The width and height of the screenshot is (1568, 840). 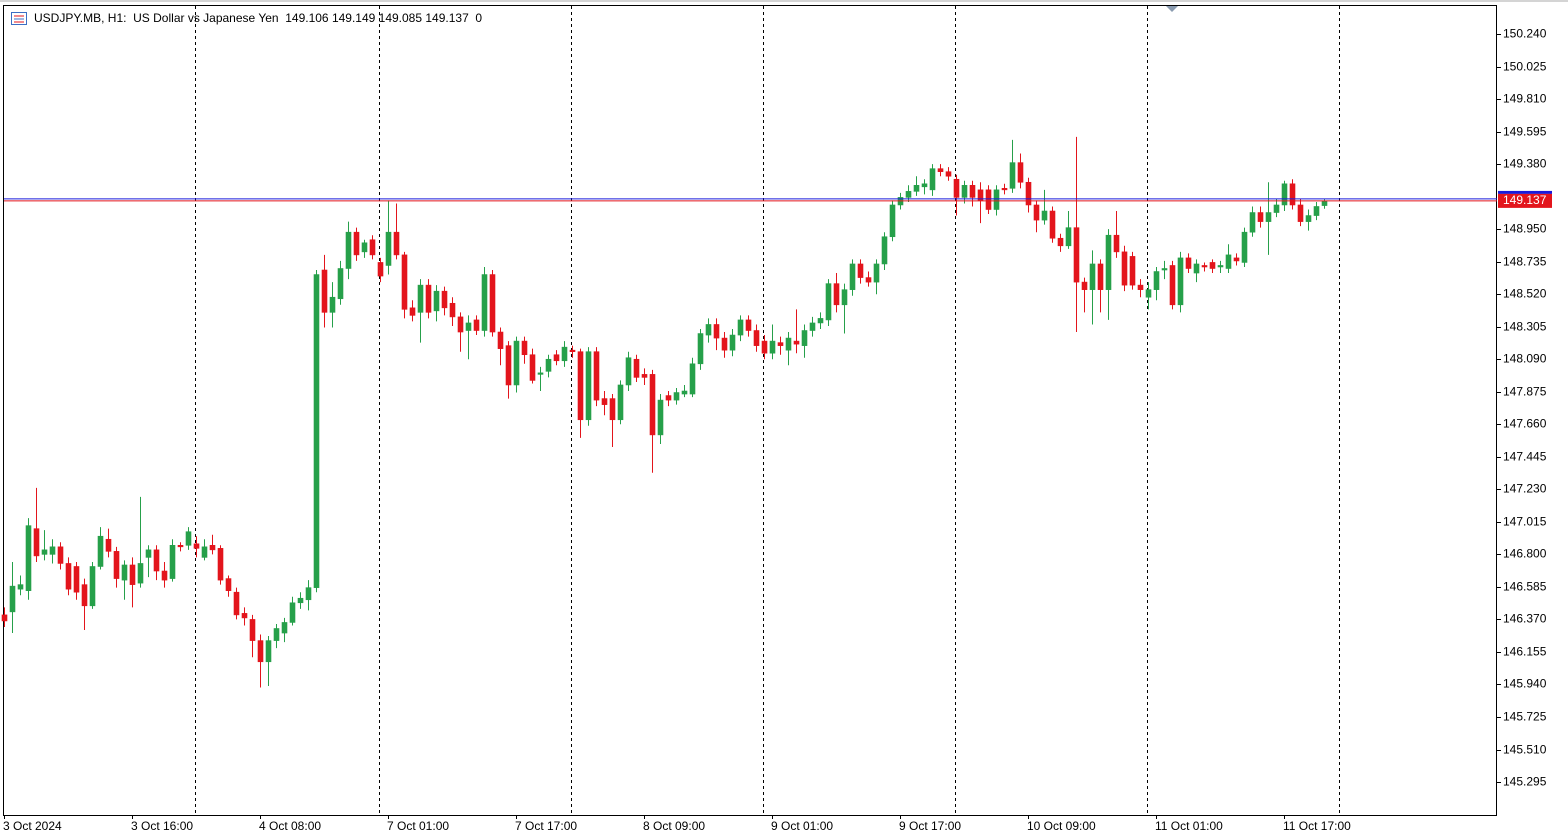 I want to click on x-tick-label: 10 Oct 09:00, so click(x=1061, y=826).